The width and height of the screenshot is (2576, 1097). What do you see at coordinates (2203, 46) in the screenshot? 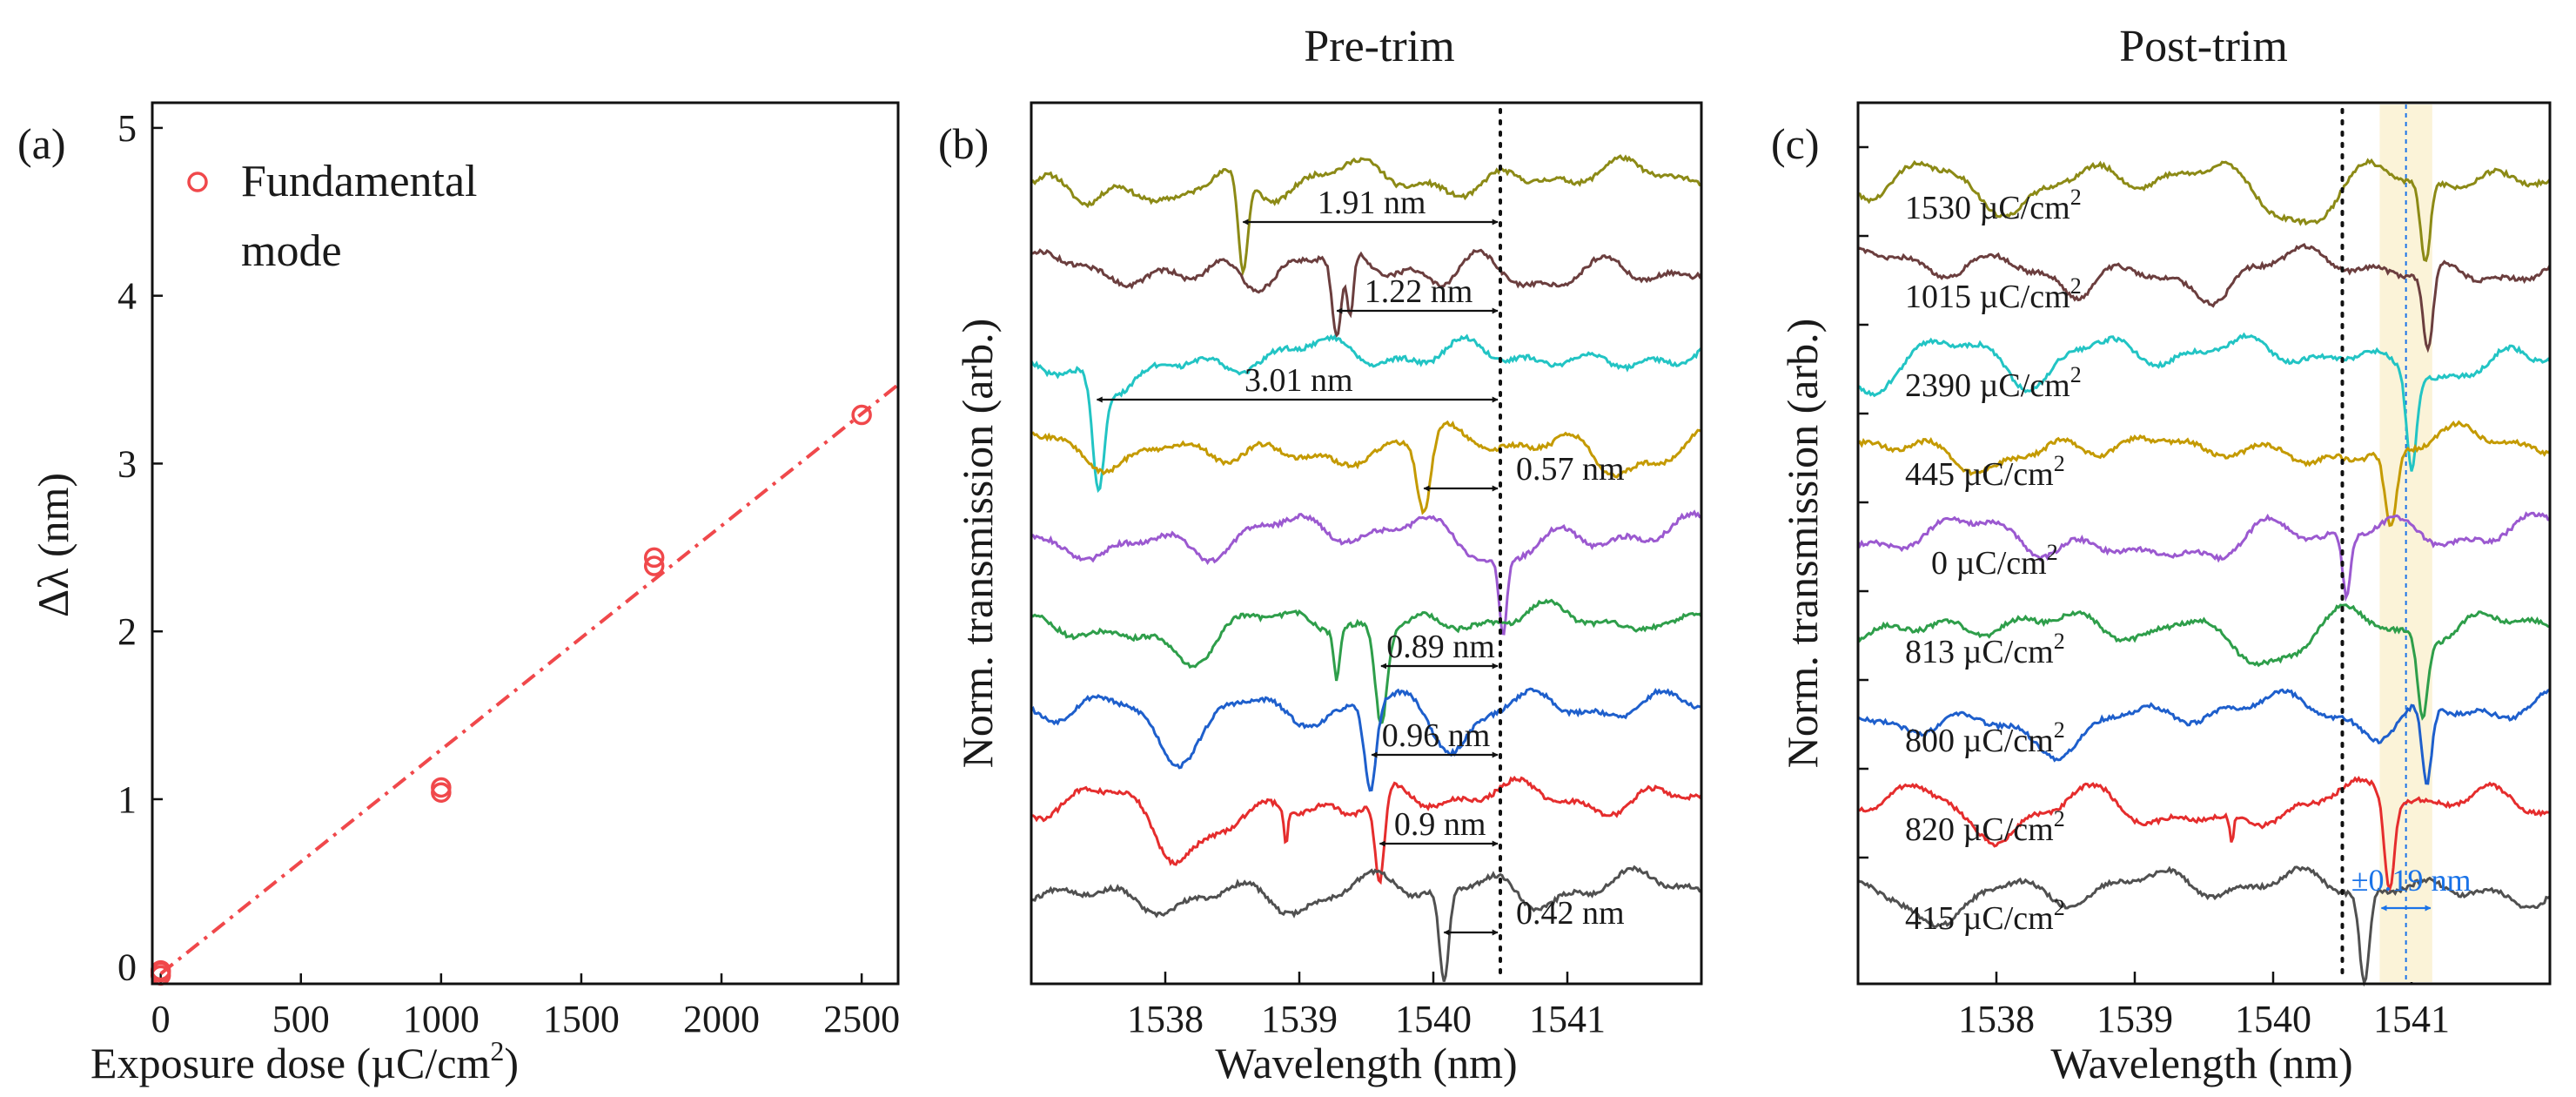
I see `panel-c-title: Post-trim` at bounding box center [2203, 46].